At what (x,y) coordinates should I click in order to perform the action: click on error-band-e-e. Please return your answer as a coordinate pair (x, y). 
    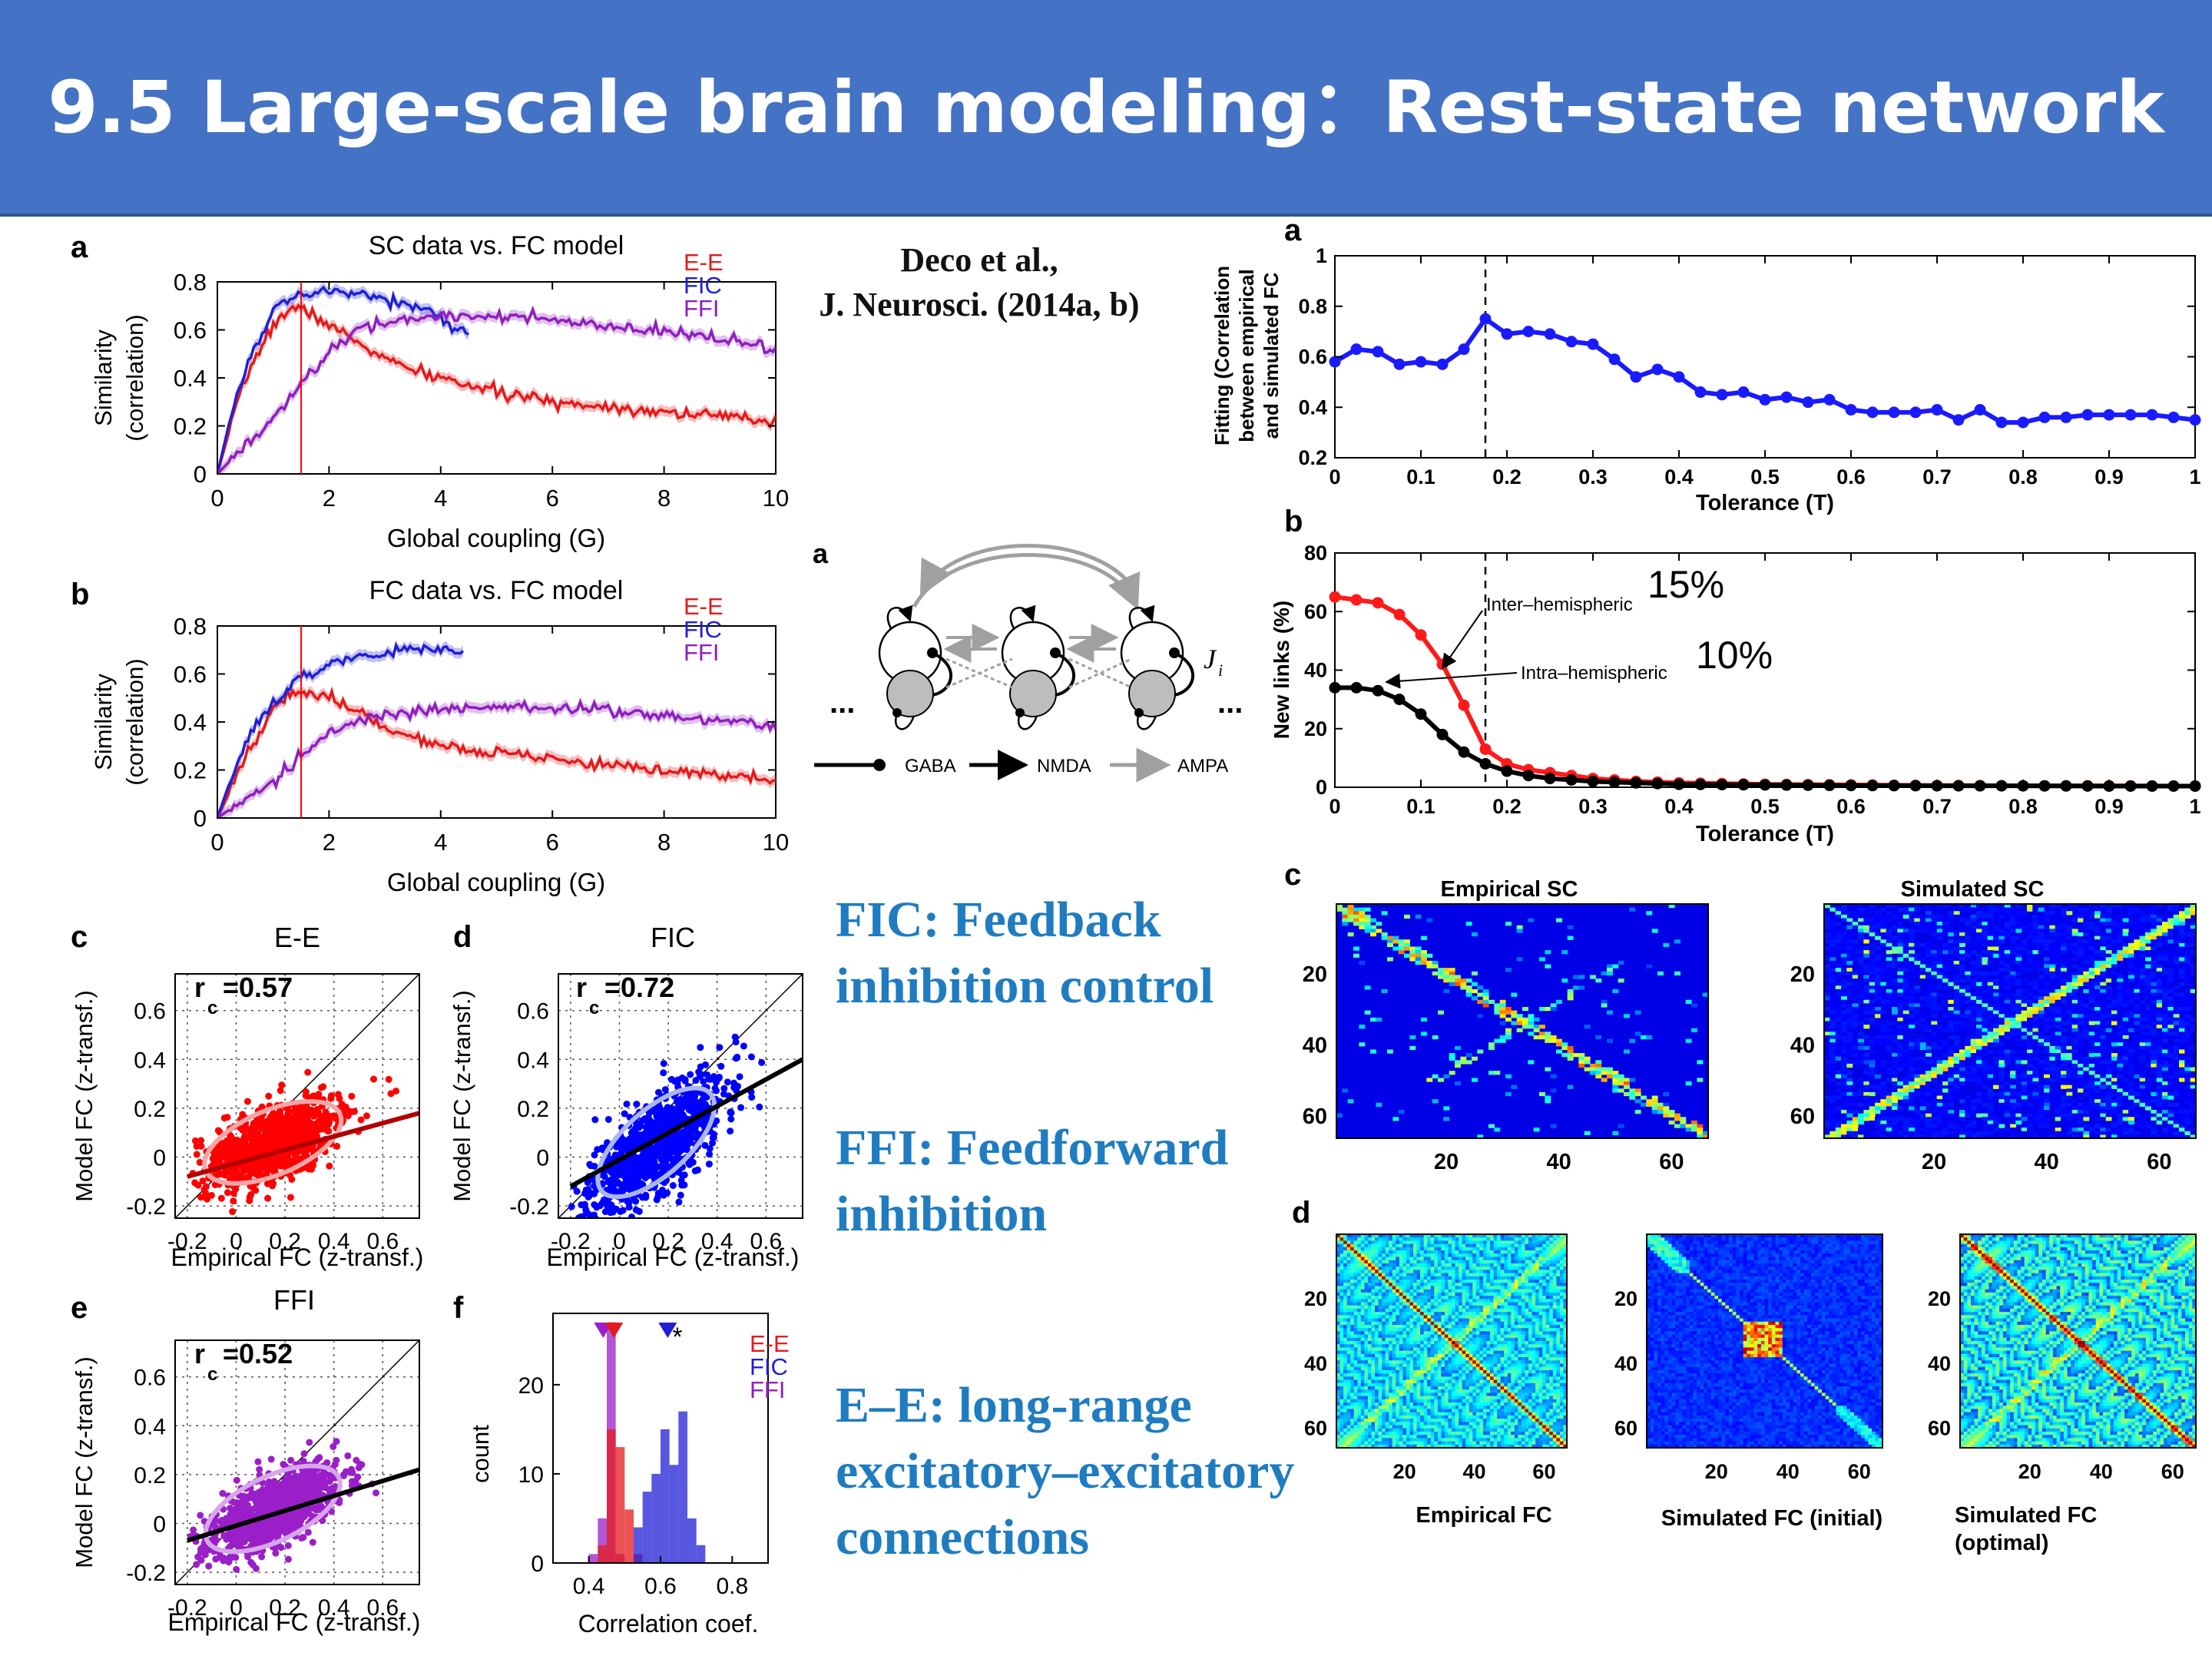
    Looking at the image, I should click on (497, 387).